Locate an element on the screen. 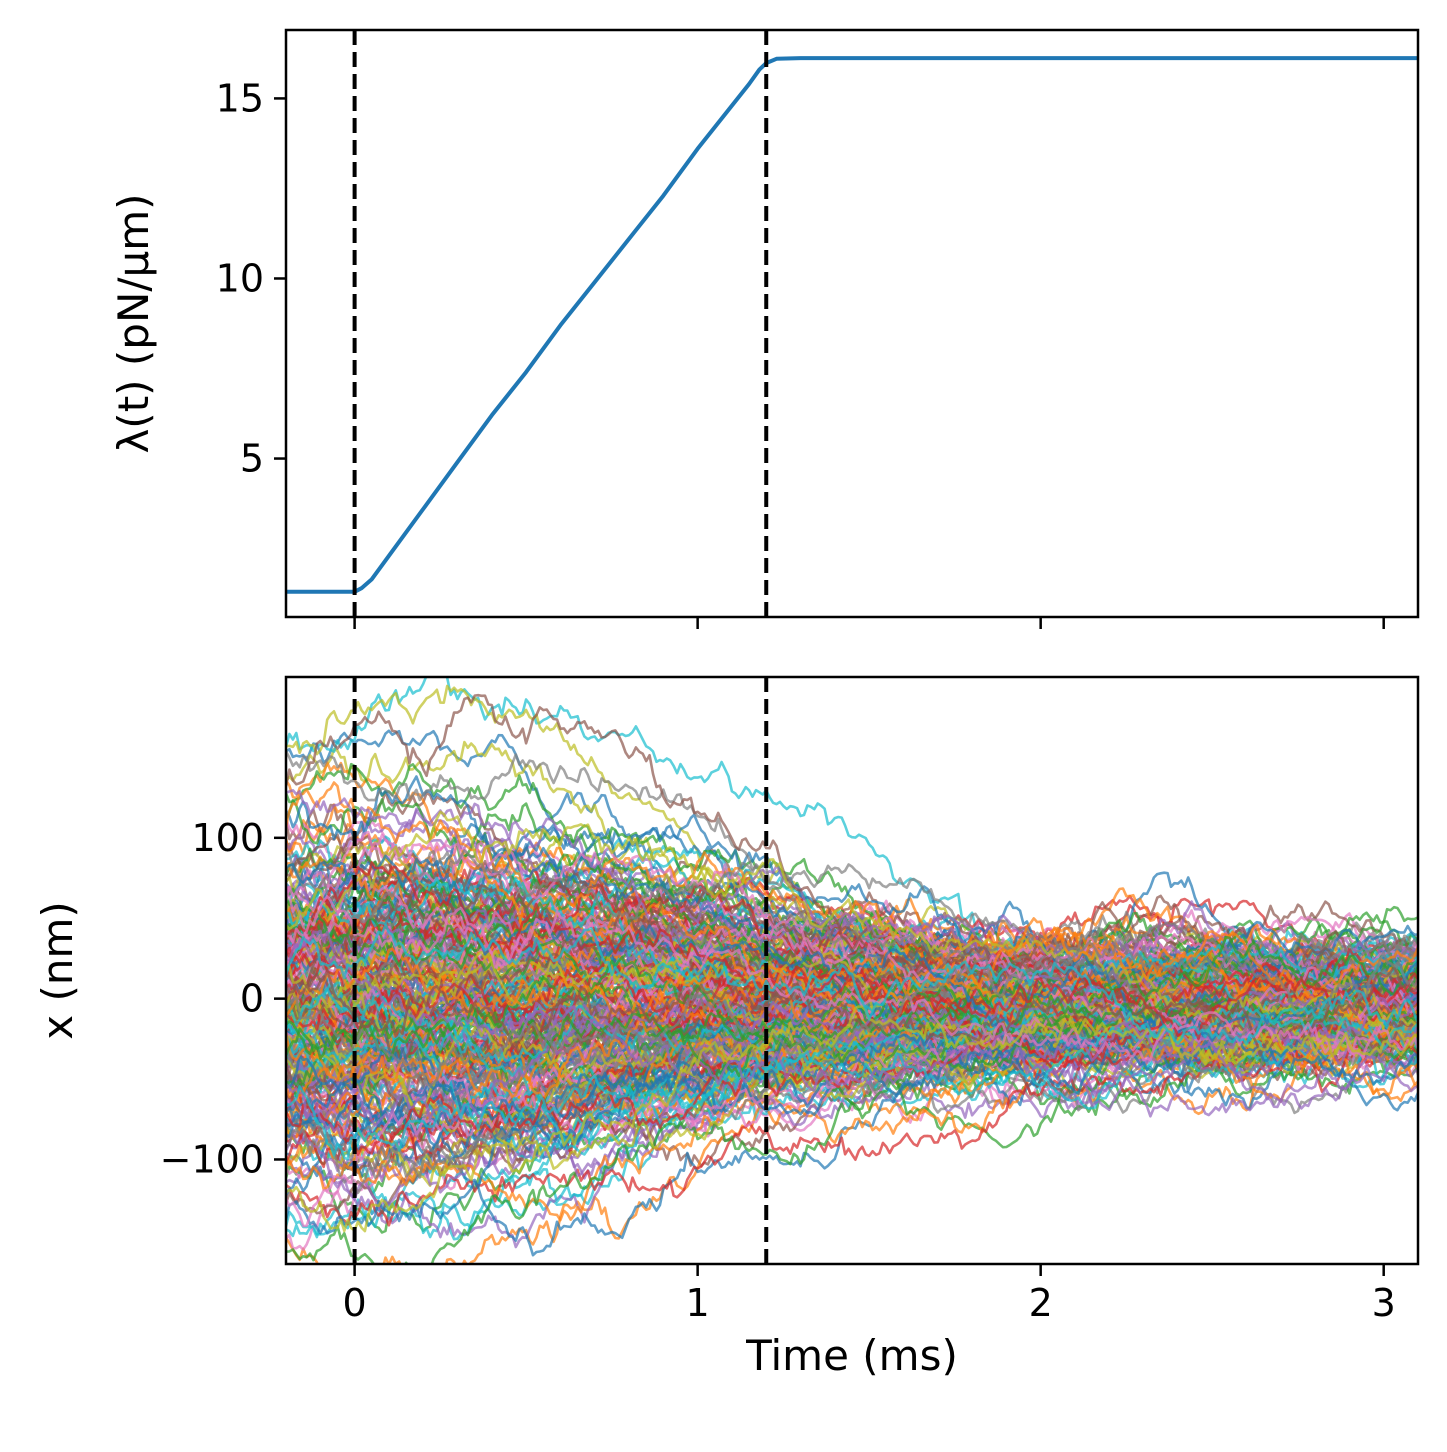 The width and height of the screenshot is (1447, 1452). bottom-y-axis-label: x (nm) is located at coordinates (57, 970).